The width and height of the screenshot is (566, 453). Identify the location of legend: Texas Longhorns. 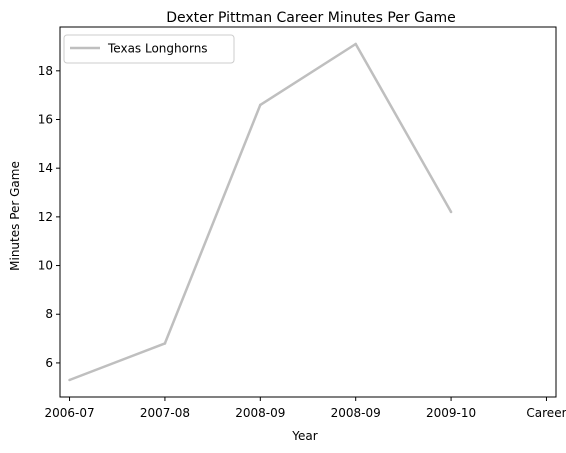
(149, 49).